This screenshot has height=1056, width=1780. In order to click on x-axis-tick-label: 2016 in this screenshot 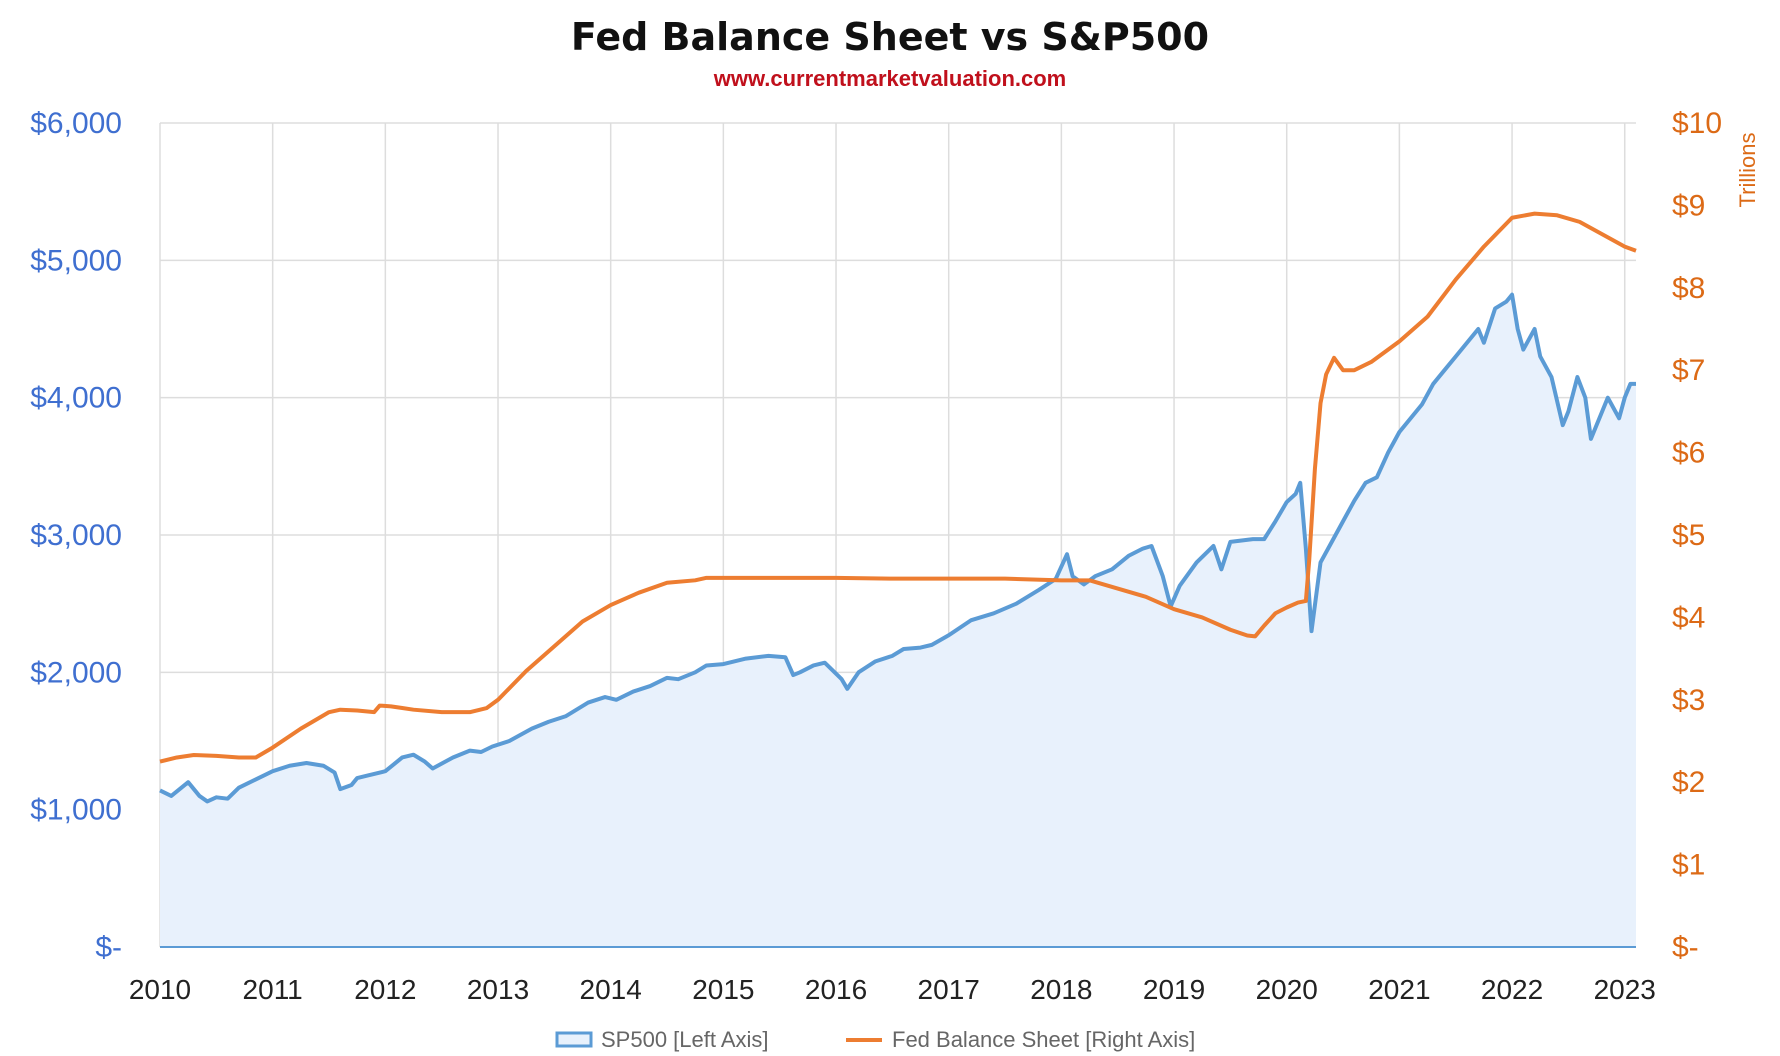, I will do `click(836, 989)`.